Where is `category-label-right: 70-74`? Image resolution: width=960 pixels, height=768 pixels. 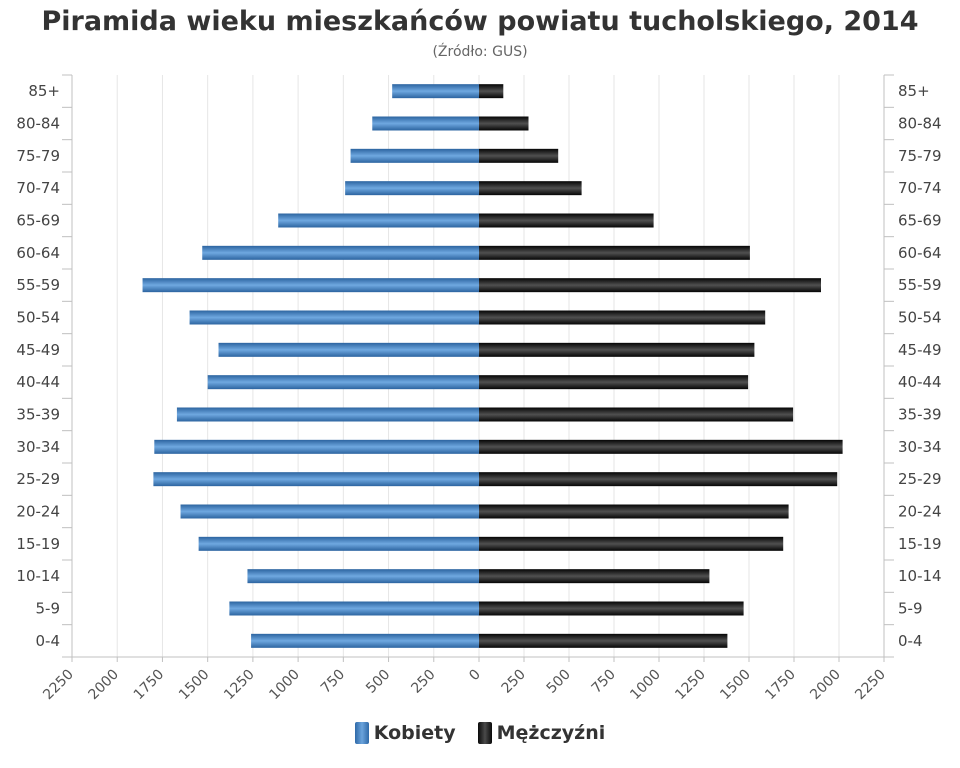
category-label-right: 70-74 is located at coordinates (920, 188).